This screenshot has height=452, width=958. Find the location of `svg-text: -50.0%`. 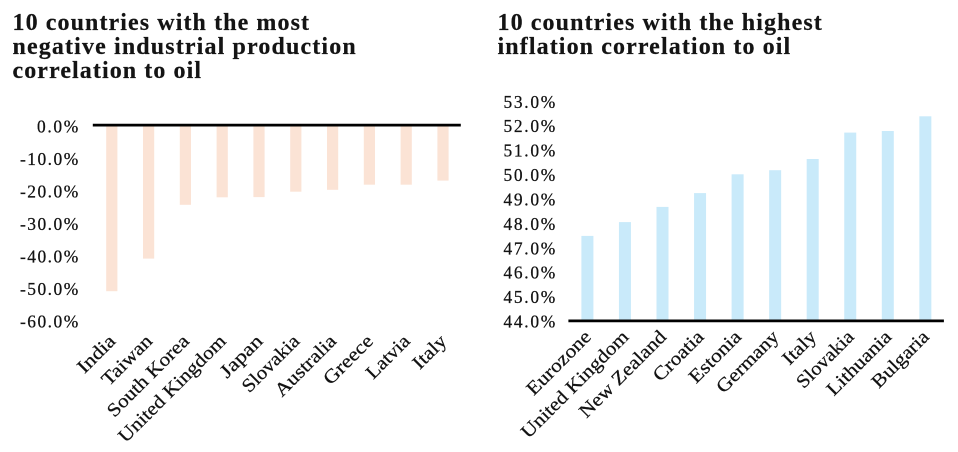

svg-text: -50.0% is located at coordinates (49, 289).